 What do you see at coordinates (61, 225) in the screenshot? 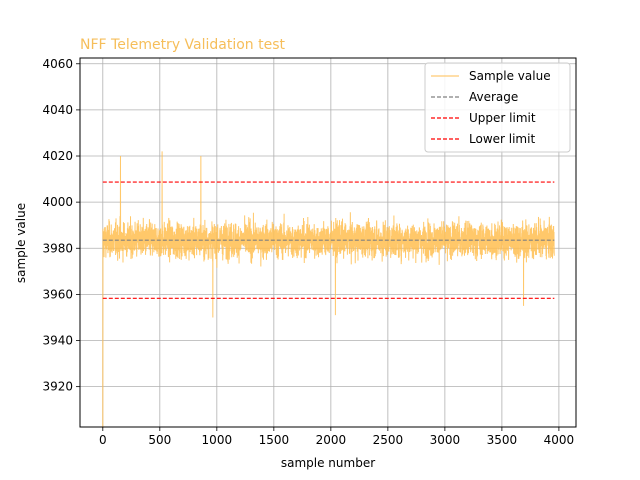
I see `y-axis-ticks: 3920 3940 3960 3980 4000 4020 4040 4060` at bounding box center [61, 225].